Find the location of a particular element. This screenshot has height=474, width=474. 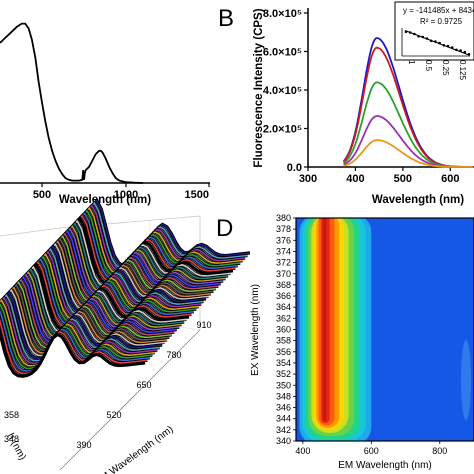

panel-b-x-tick-label: 500 is located at coordinates (403, 179).